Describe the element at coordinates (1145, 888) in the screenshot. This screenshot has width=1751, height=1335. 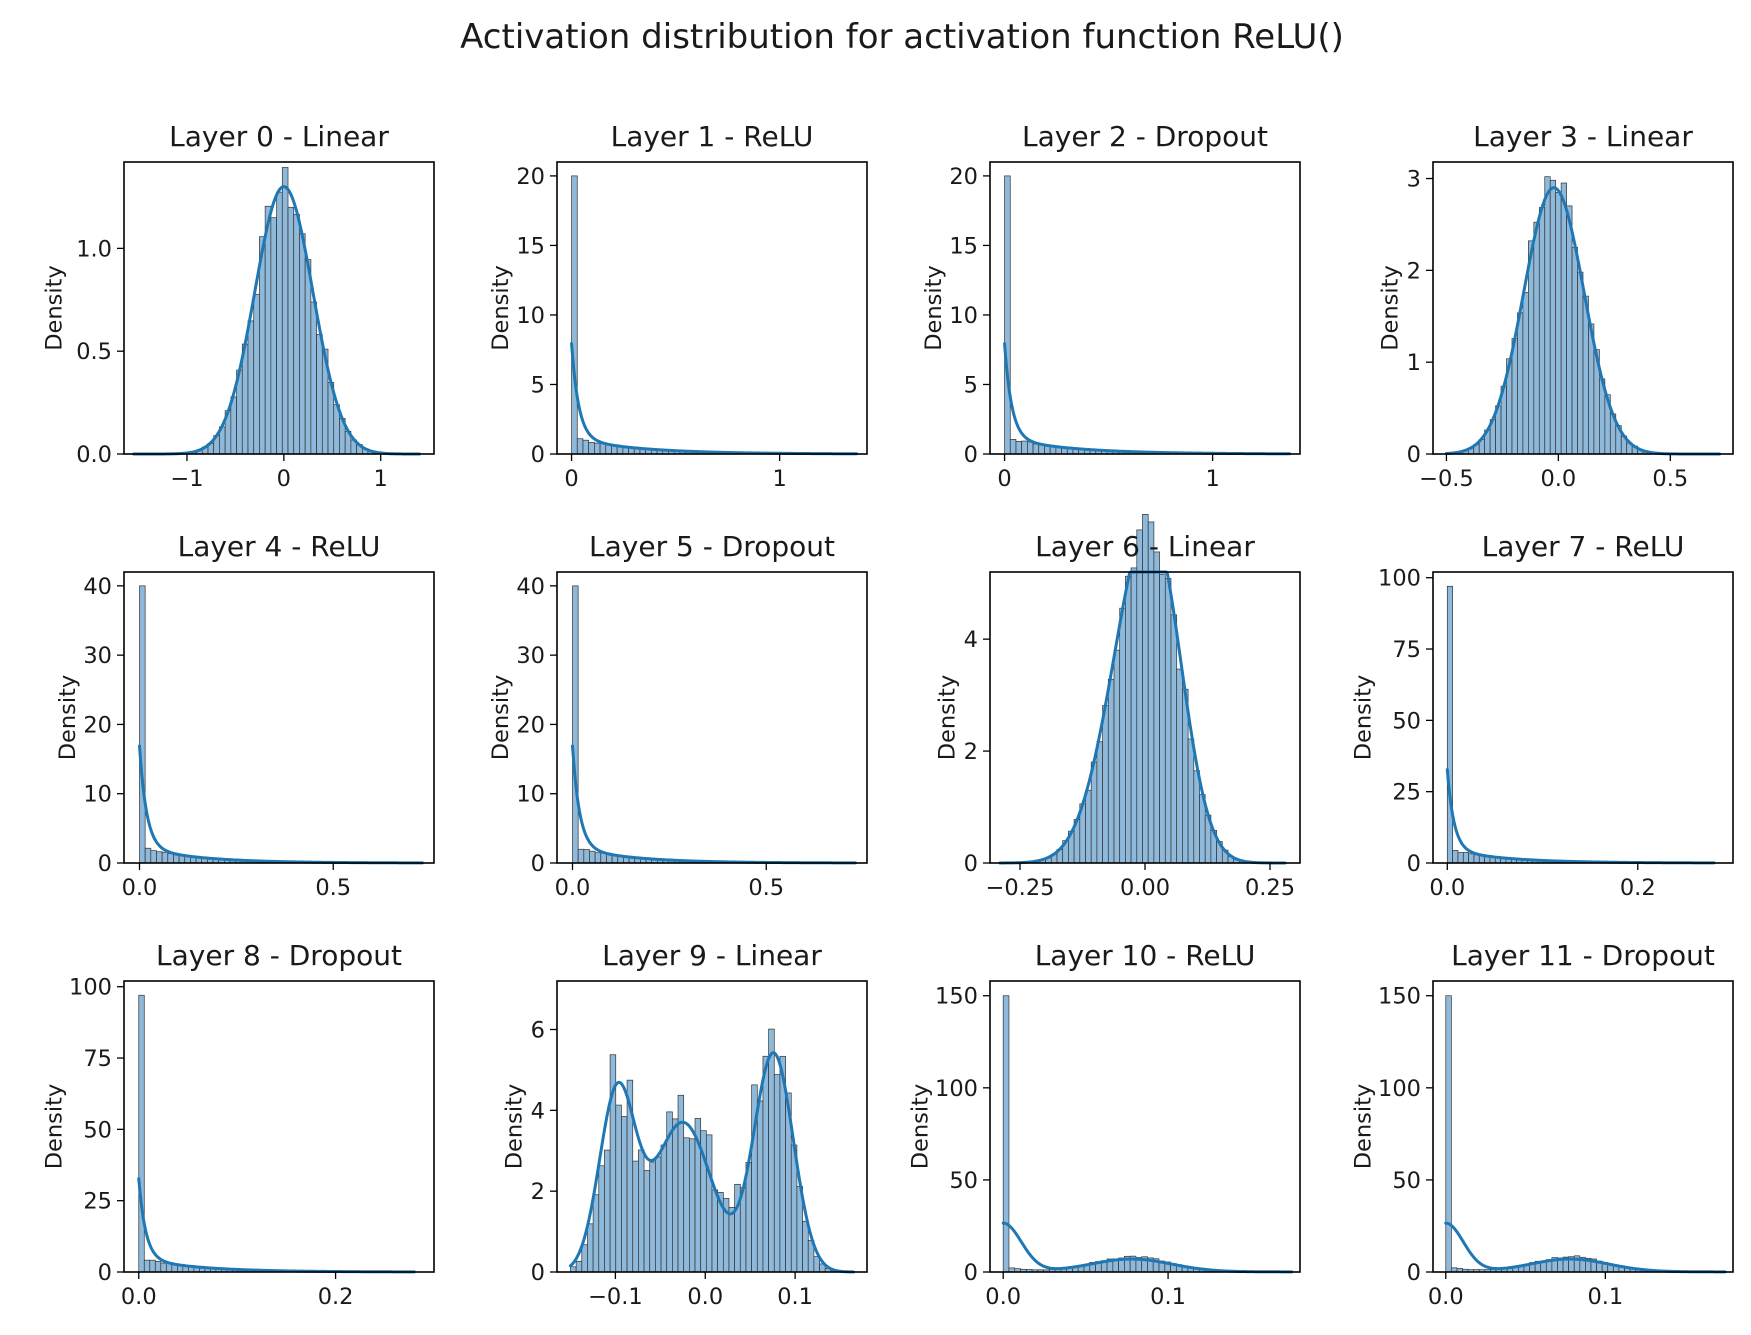
I see `x-tick-label: 0.00` at that location.